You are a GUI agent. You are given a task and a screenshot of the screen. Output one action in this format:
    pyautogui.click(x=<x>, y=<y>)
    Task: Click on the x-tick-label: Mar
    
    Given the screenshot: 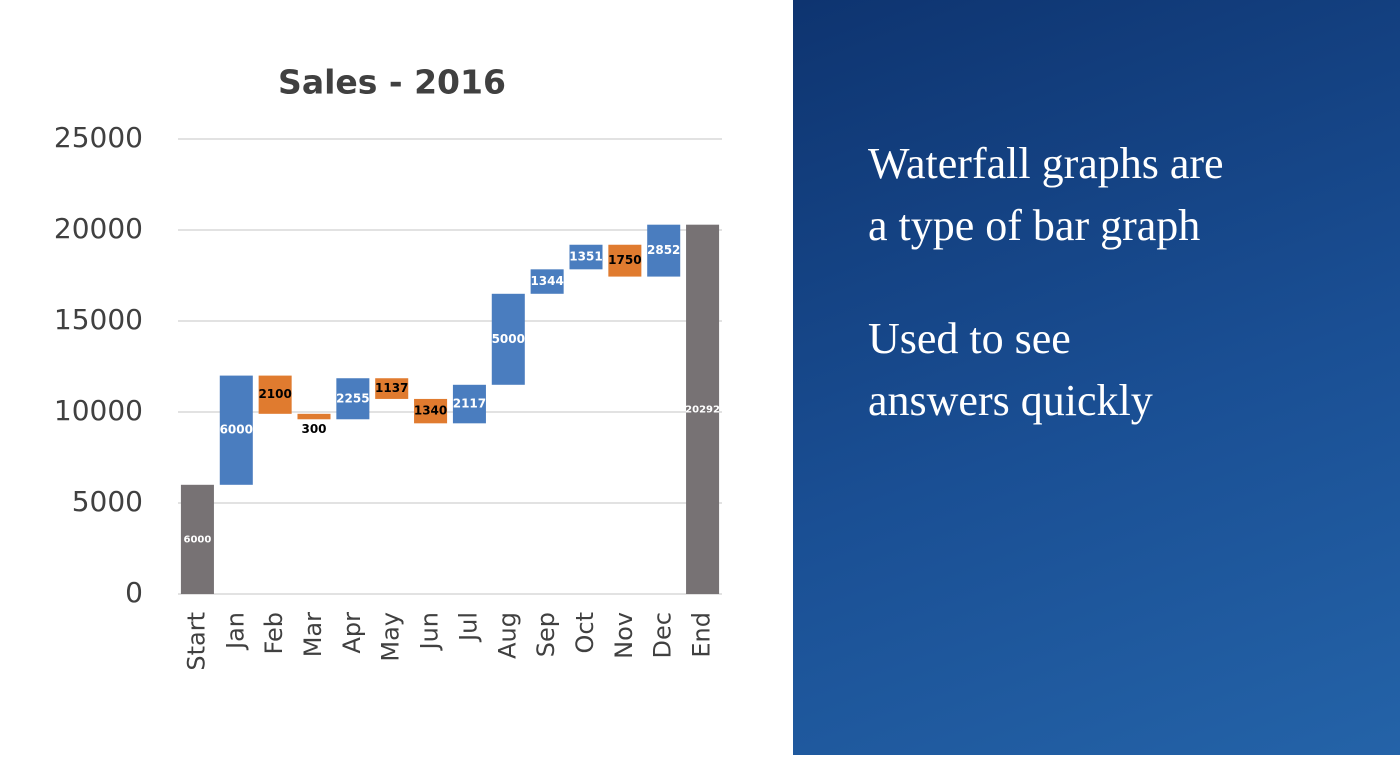 What is the action you would take?
    pyautogui.click(x=313, y=634)
    